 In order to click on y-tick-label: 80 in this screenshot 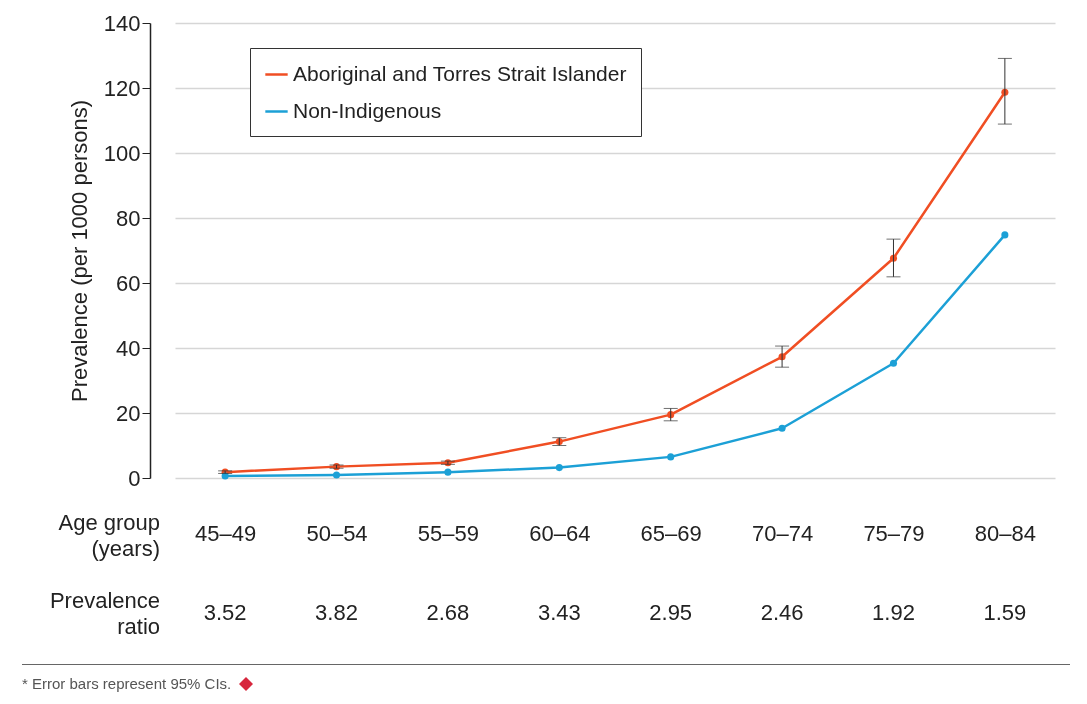, I will do `click(128, 218)`.